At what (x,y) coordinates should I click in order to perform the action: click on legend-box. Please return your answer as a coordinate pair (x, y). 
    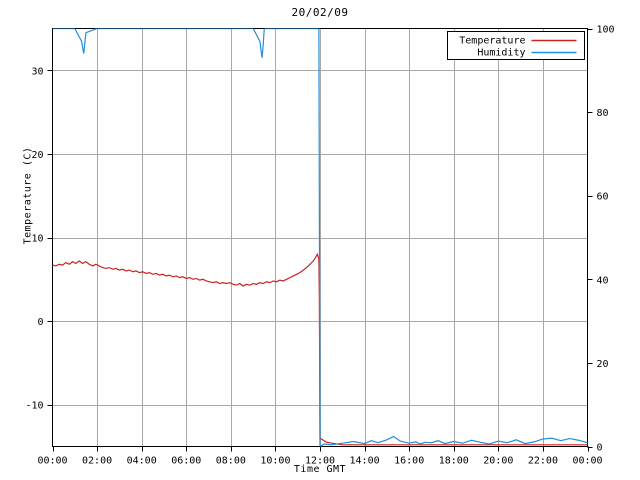
    Looking at the image, I should click on (516, 45).